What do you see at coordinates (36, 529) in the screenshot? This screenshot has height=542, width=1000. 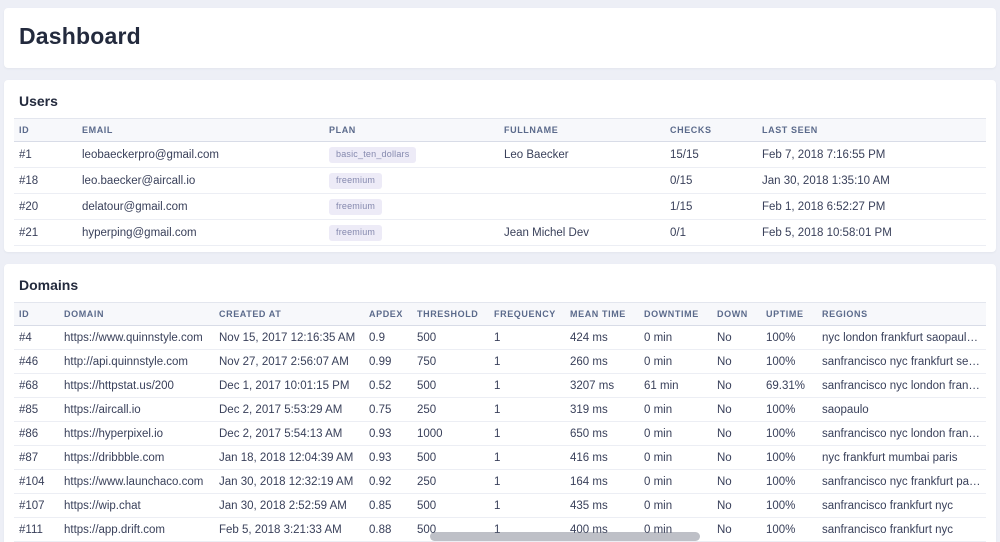 I see `cell-id: #111` at bounding box center [36, 529].